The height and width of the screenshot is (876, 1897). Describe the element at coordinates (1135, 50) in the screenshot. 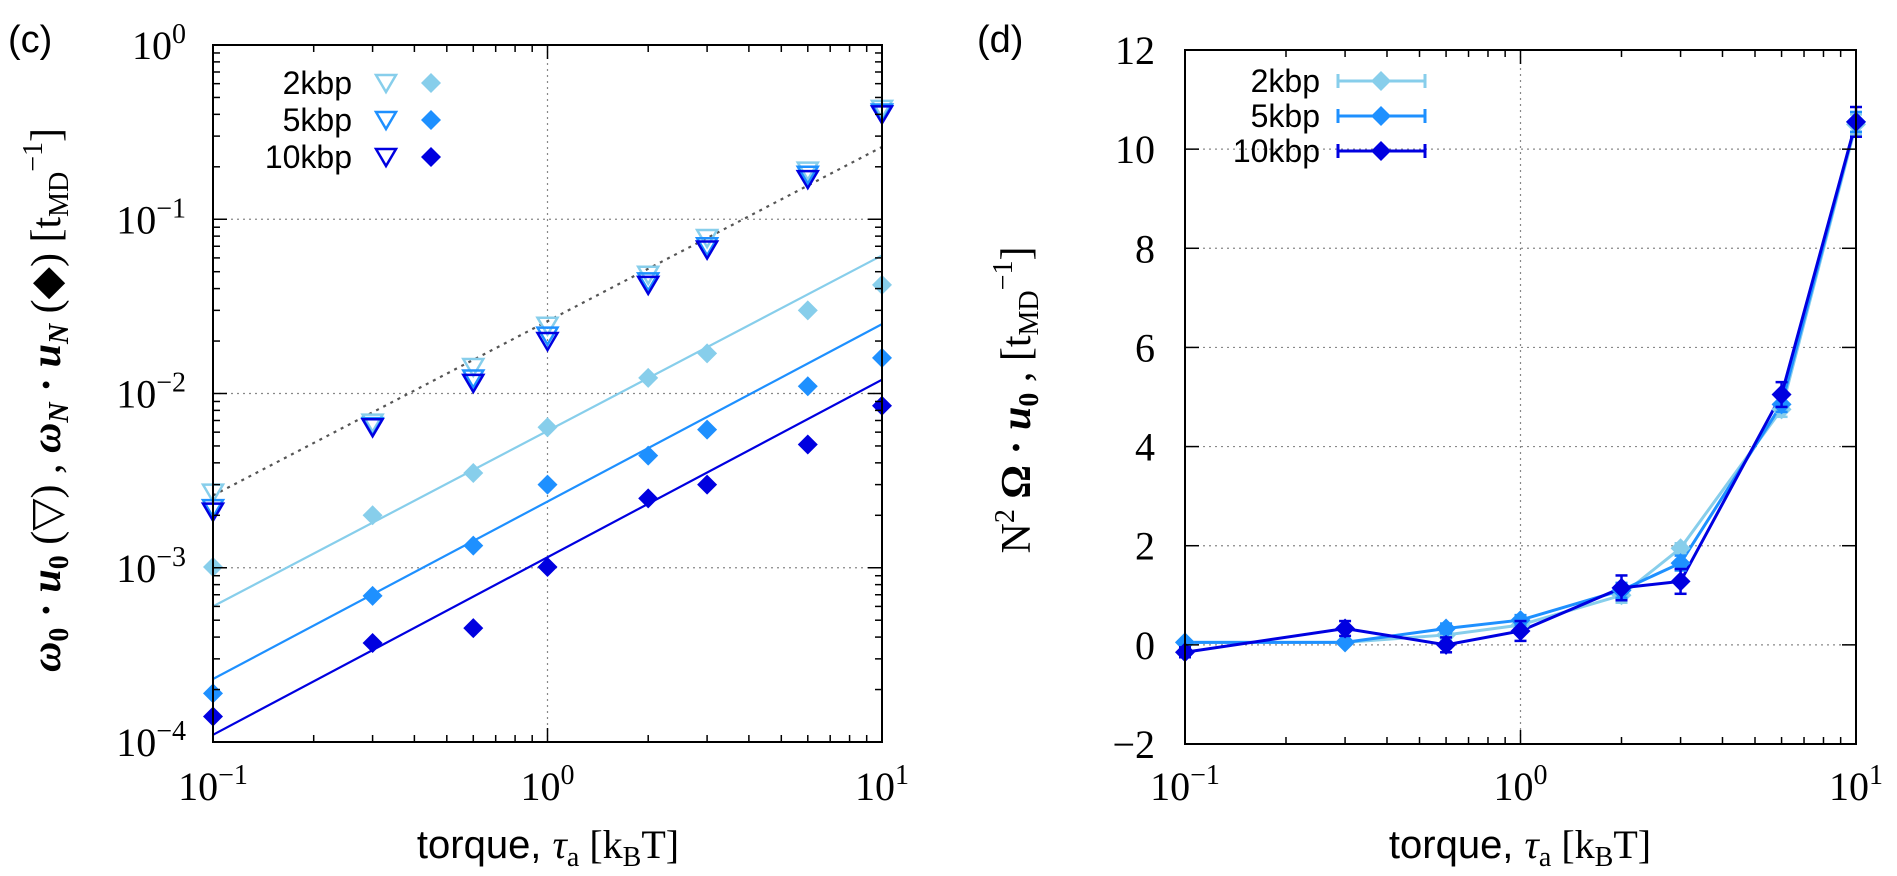

I see `y-tick-label: 12` at that location.